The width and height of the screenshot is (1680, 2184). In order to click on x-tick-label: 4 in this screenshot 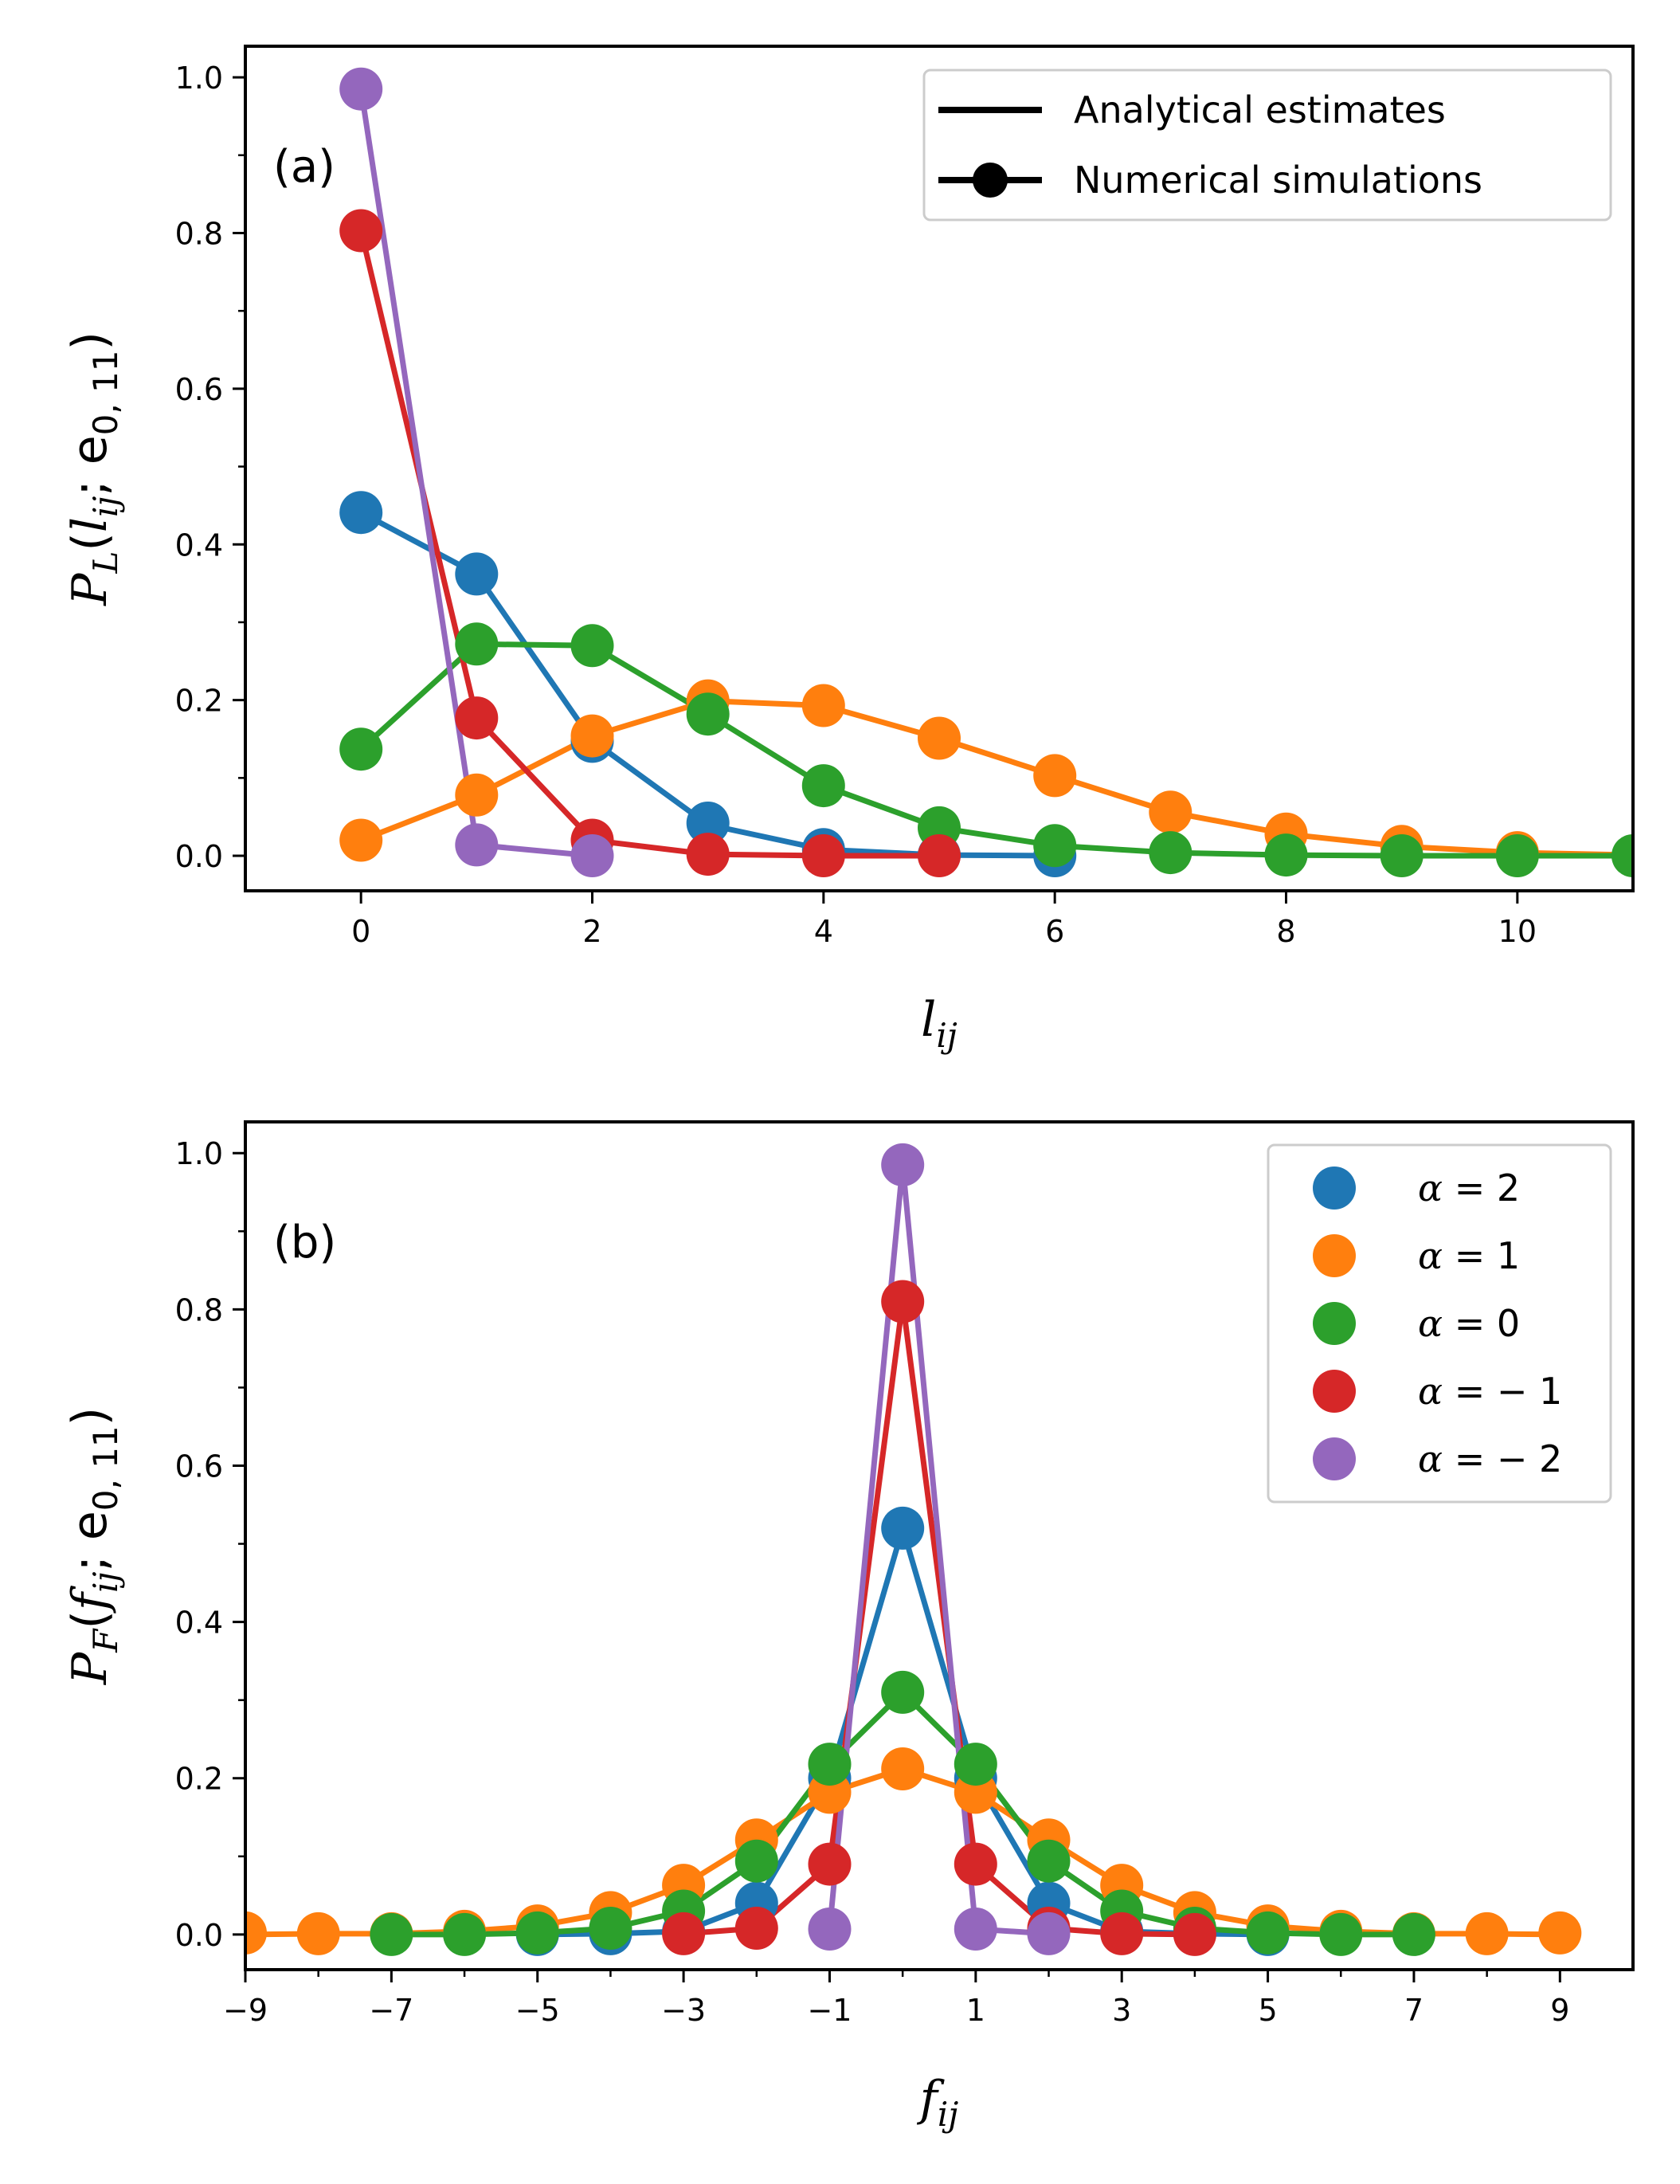, I will do `click(823, 931)`.